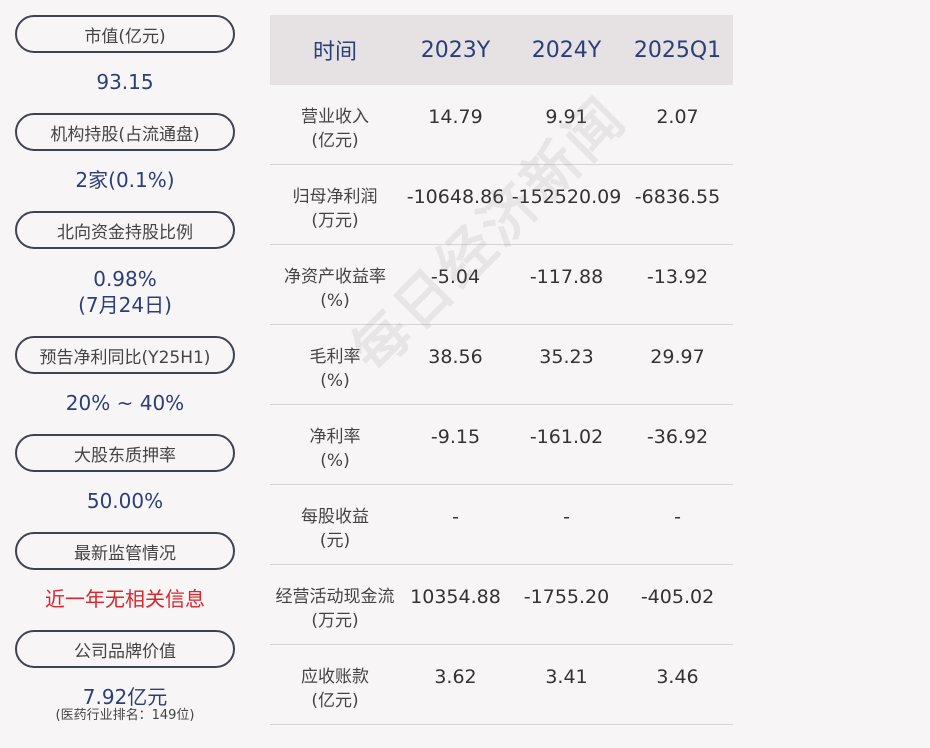 This screenshot has width=930, height=748. I want to click on table-cell: 10354.88, so click(455, 597).